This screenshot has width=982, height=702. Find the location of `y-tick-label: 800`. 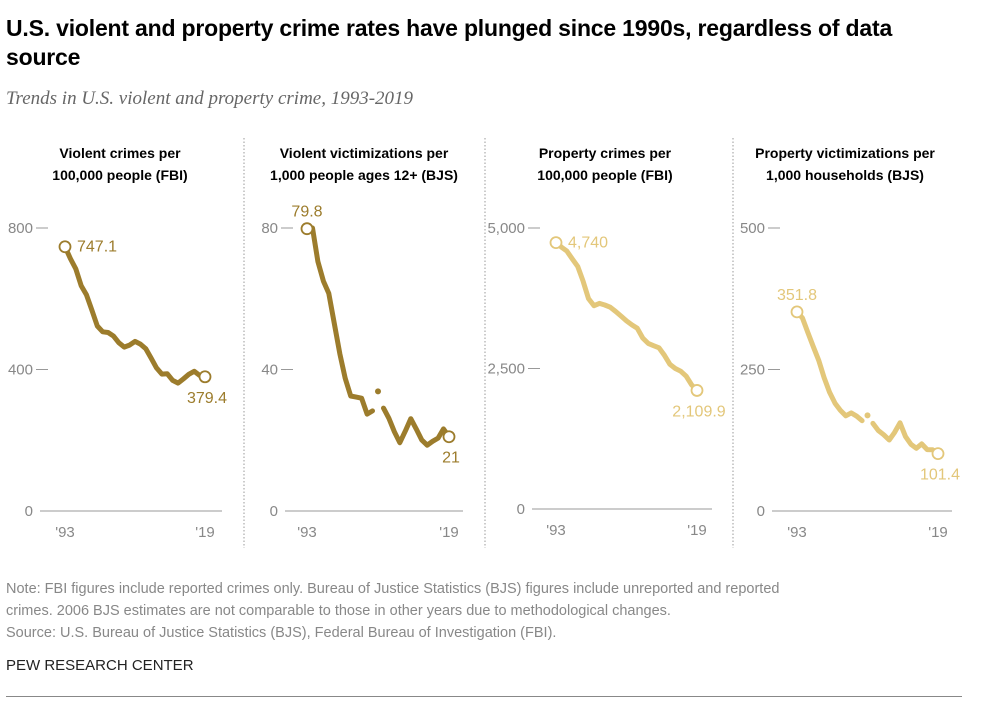

y-tick-label: 800 is located at coordinates (20, 228).